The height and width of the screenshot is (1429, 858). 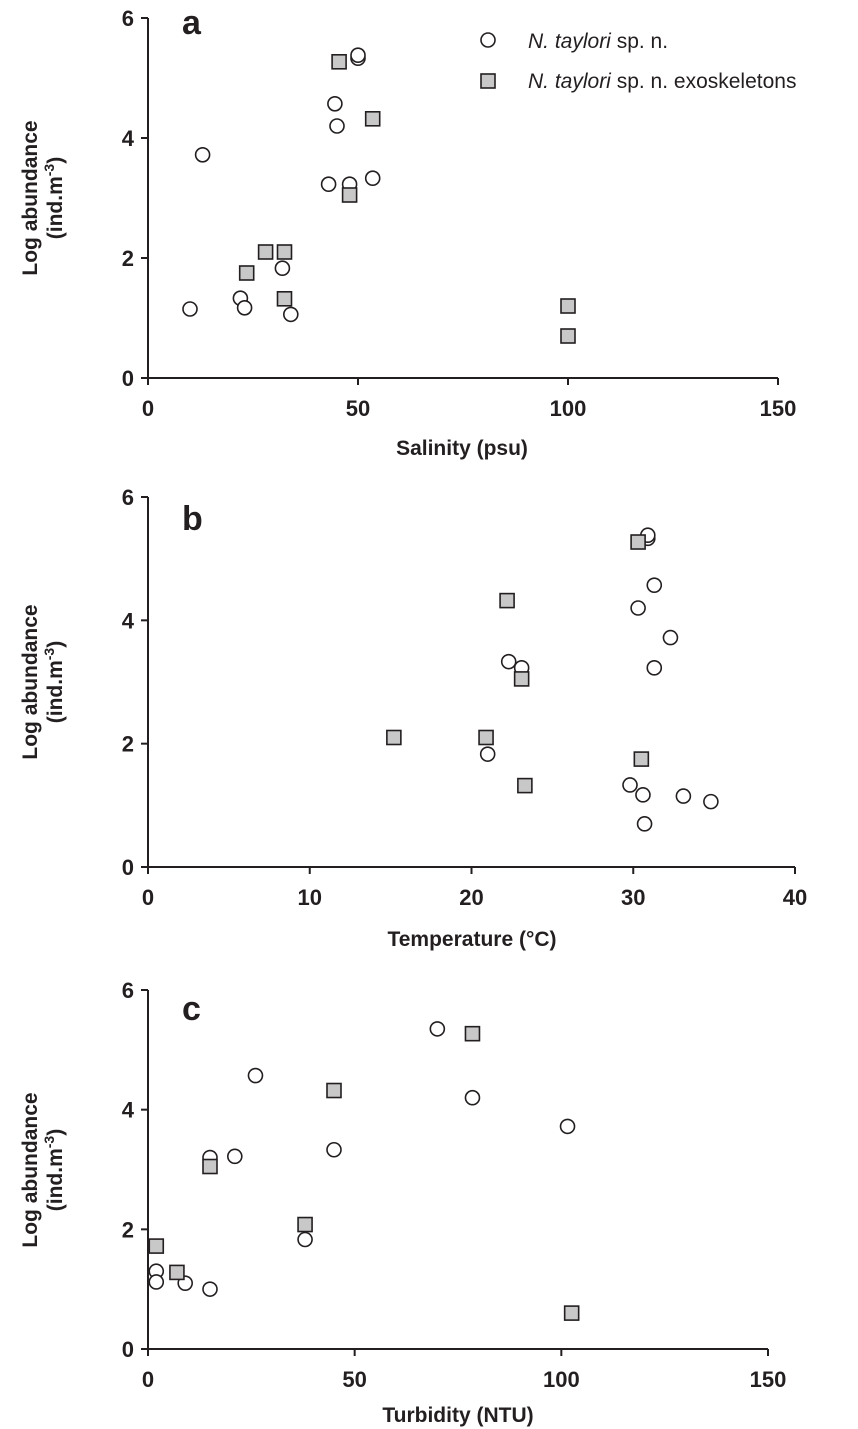 I want to click on panel-a-y-axis-title-line1: Log abundance, so click(x=30, y=197).